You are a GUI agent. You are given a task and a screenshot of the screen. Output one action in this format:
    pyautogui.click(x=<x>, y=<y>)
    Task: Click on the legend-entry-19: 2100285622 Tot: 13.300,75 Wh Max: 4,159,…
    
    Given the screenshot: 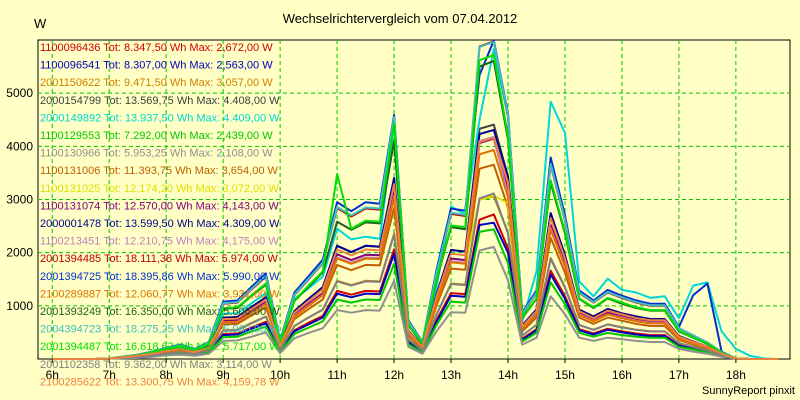 What is the action you would take?
    pyautogui.click(x=160, y=382)
    